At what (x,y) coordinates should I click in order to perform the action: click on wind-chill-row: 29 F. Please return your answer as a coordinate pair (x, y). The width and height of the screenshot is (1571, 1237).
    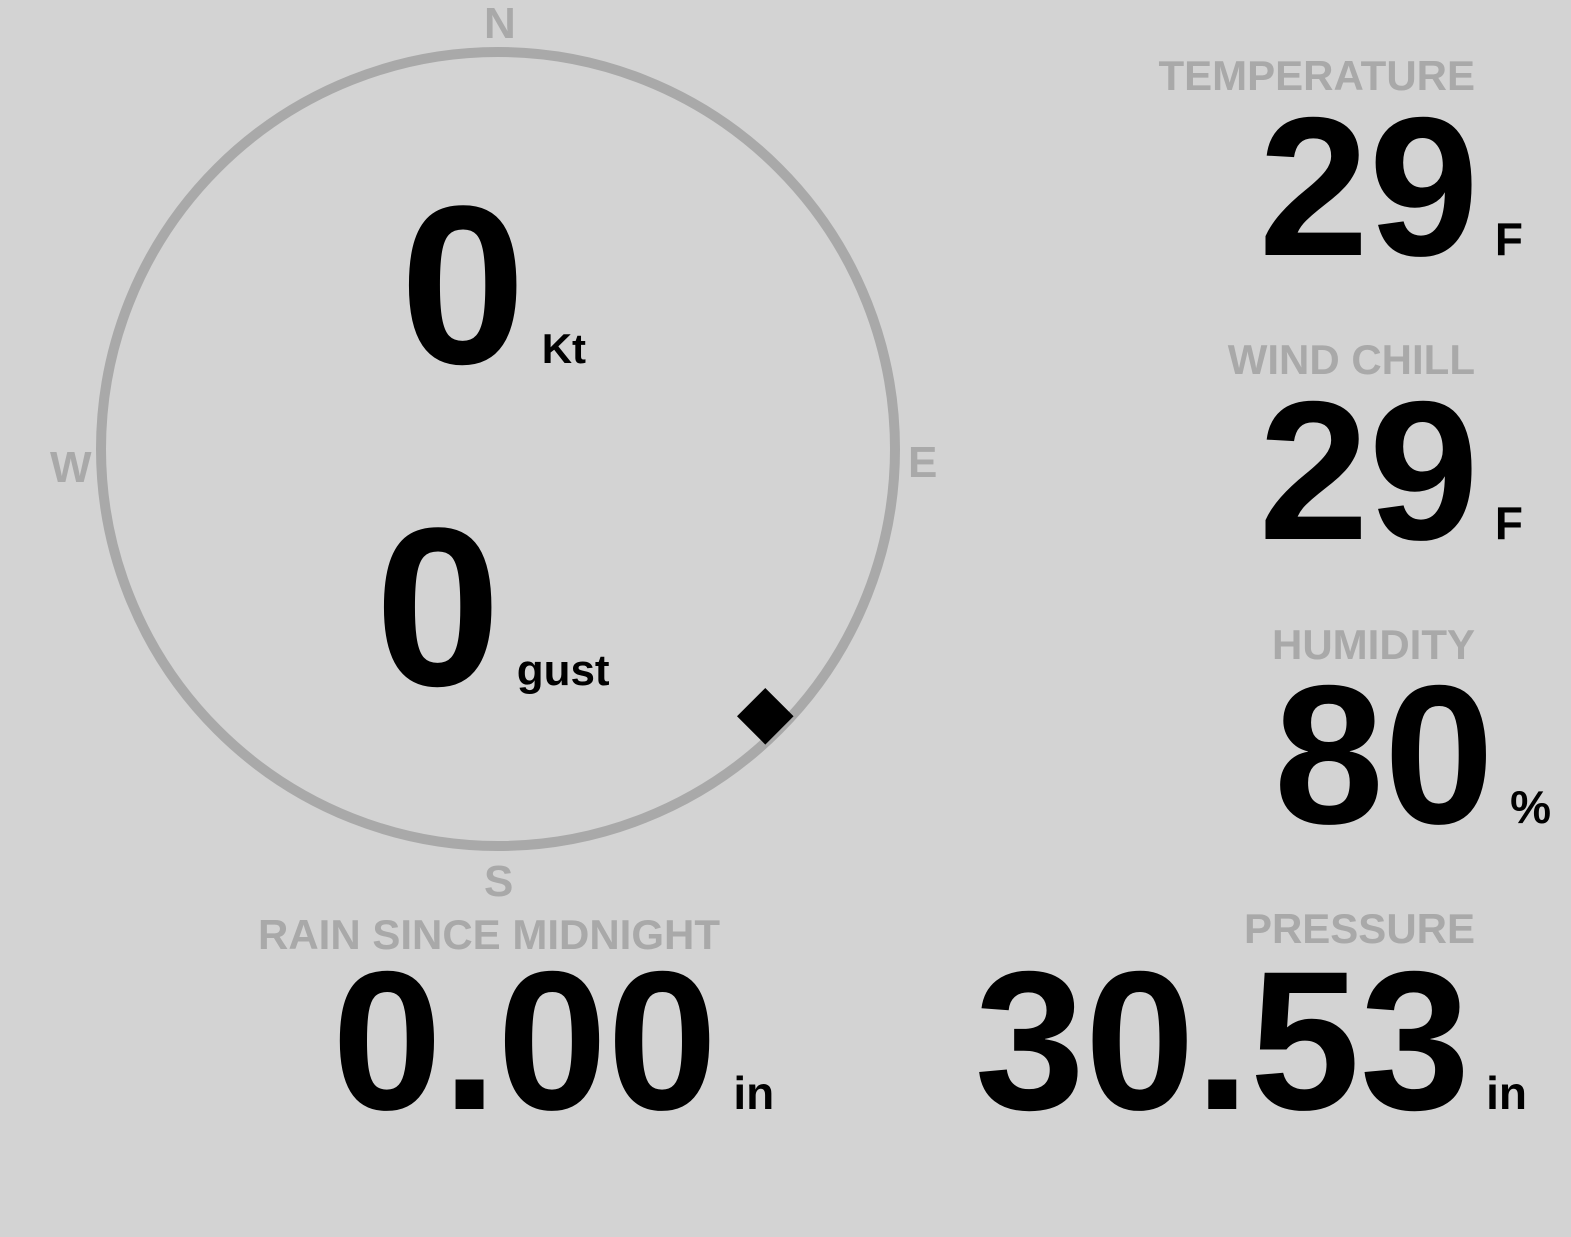
    Looking at the image, I should click on (1391, 471).